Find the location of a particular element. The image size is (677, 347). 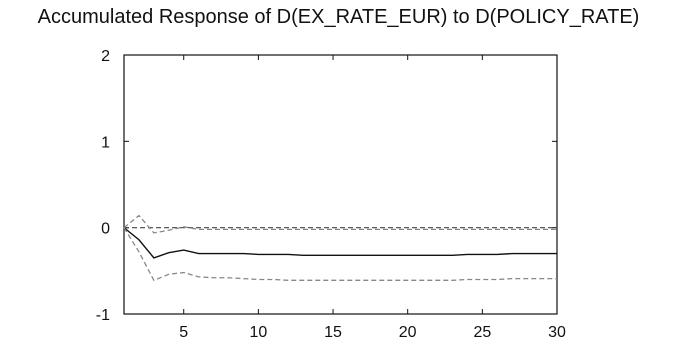

series-layer is located at coordinates (340, 248).